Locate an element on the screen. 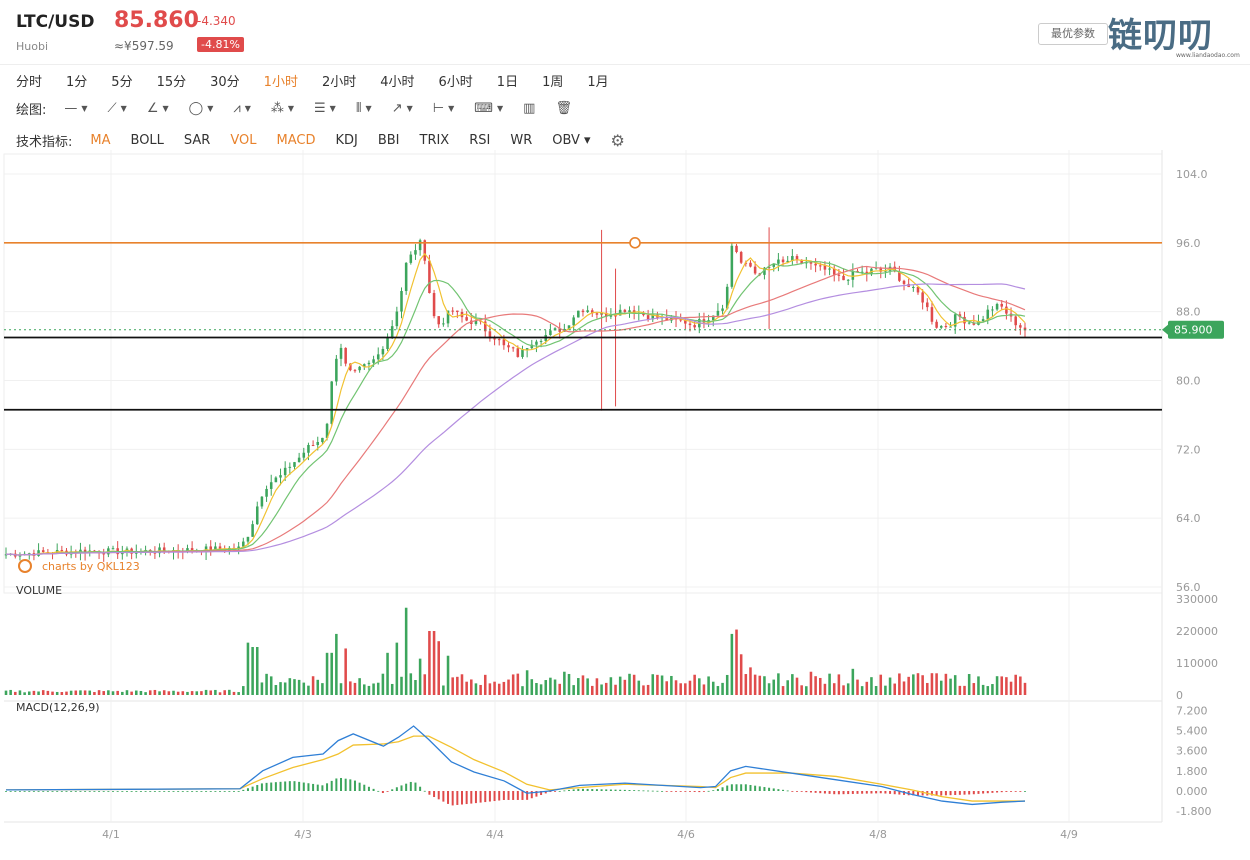 The width and height of the screenshot is (1250, 860). volume-tick-label: 330000 is located at coordinates (1197, 599).